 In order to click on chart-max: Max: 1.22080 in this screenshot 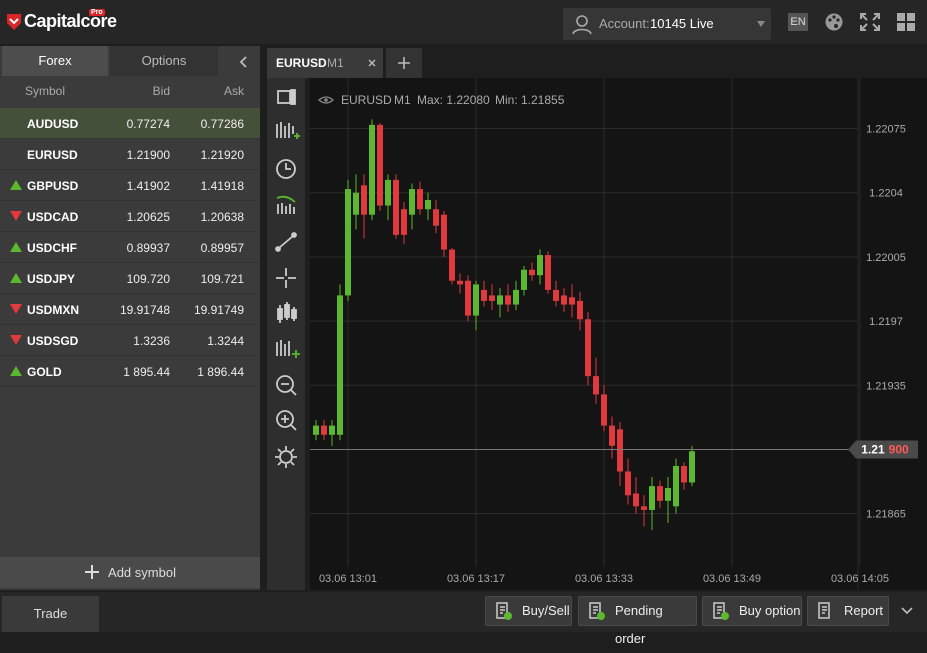, I will do `click(453, 100)`.